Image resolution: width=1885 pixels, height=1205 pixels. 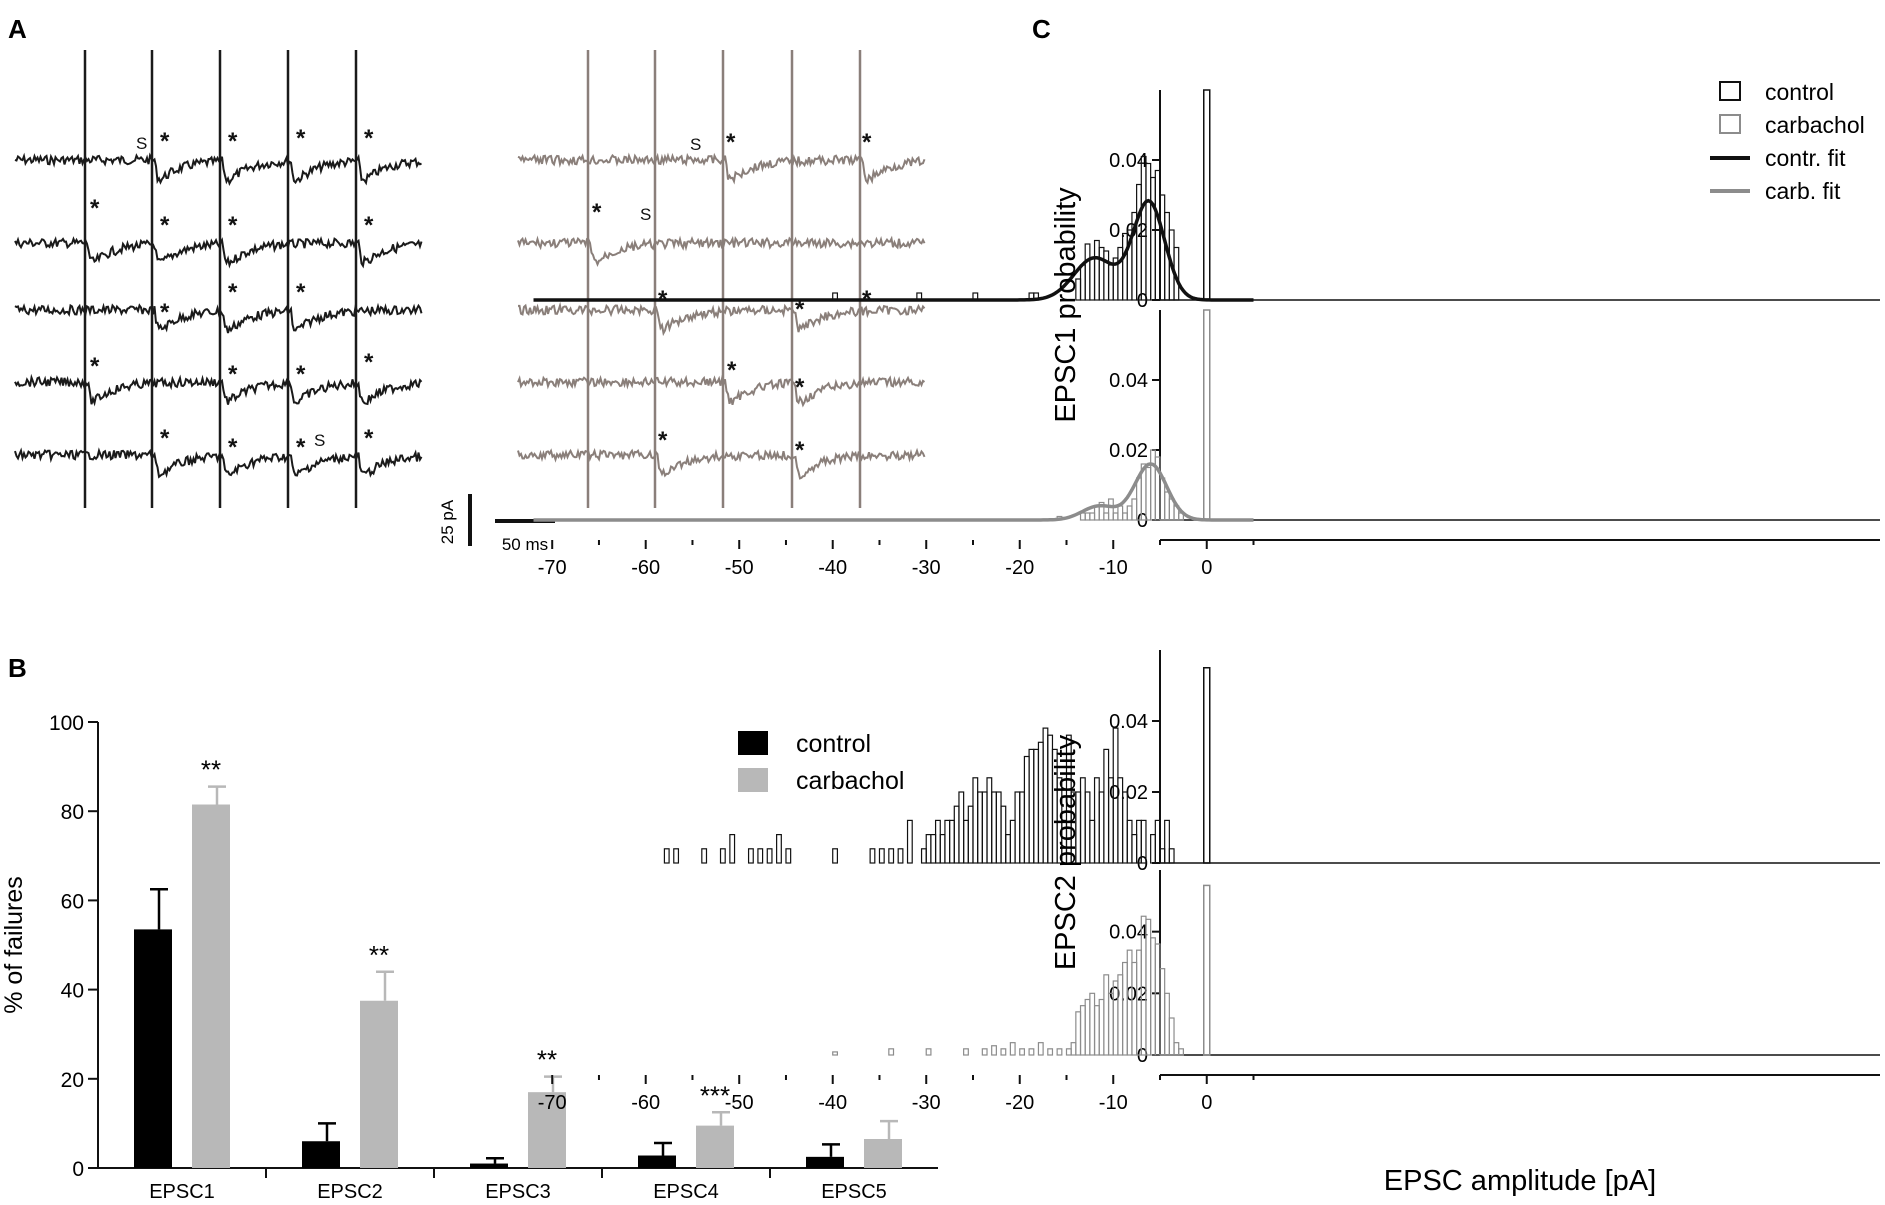 What do you see at coordinates (657, 1161) in the screenshot?
I see `bar-control-epsc4` at bounding box center [657, 1161].